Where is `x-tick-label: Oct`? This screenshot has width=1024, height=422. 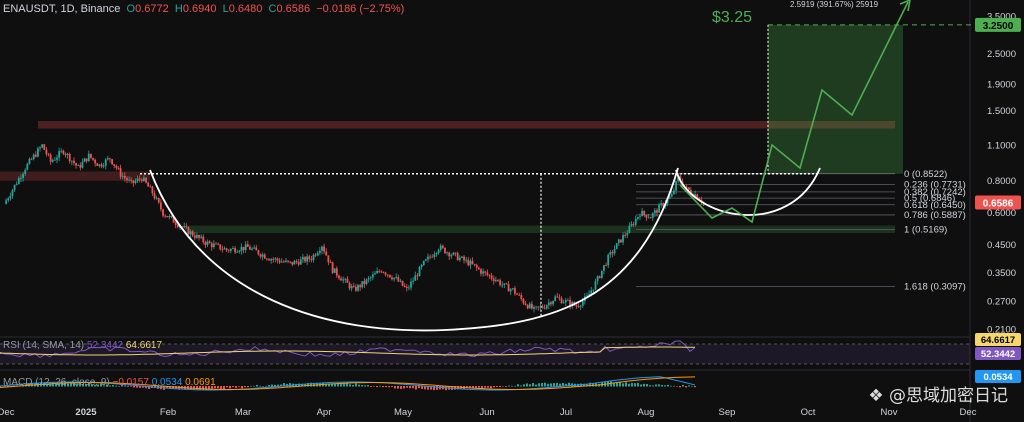
x-tick-label: Oct is located at coordinates (808, 412).